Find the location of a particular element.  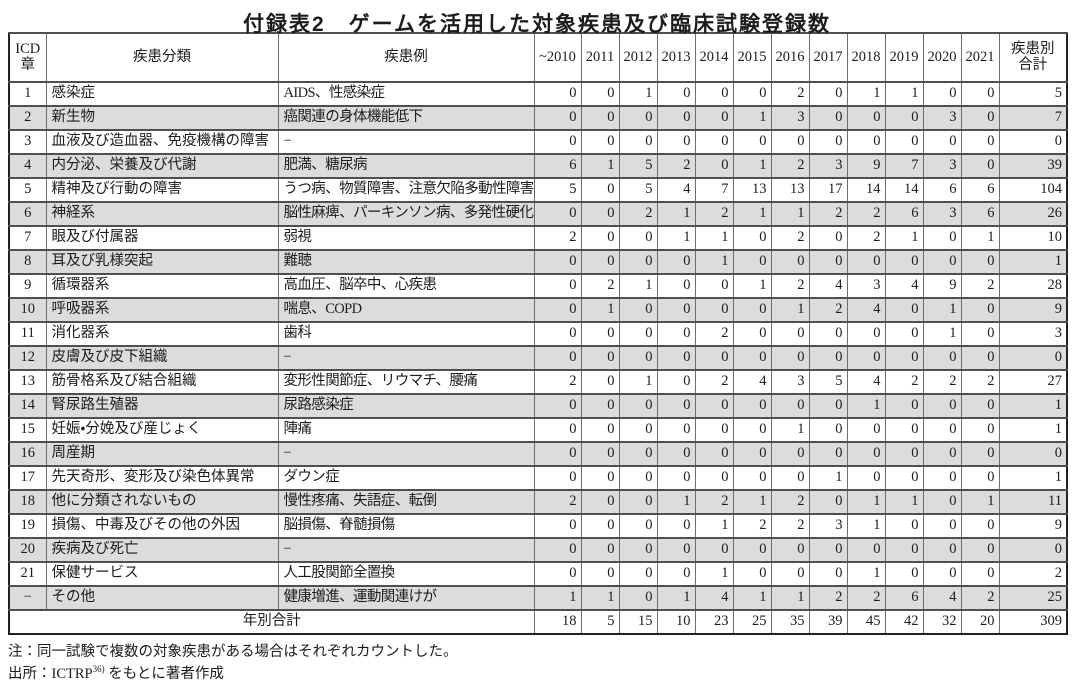

cell-examples: 弱視 is located at coordinates (405, 237).